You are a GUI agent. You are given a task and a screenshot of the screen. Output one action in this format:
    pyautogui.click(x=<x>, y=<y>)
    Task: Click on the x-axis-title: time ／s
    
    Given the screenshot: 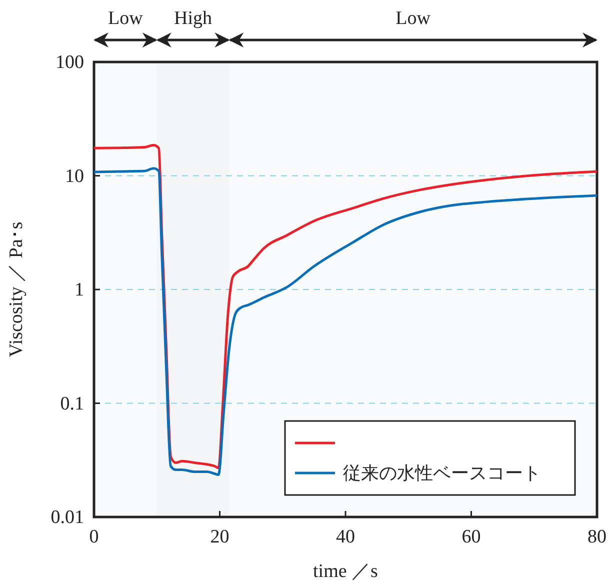 What is the action you would take?
    pyautogui.click(x=345, y=571)
    